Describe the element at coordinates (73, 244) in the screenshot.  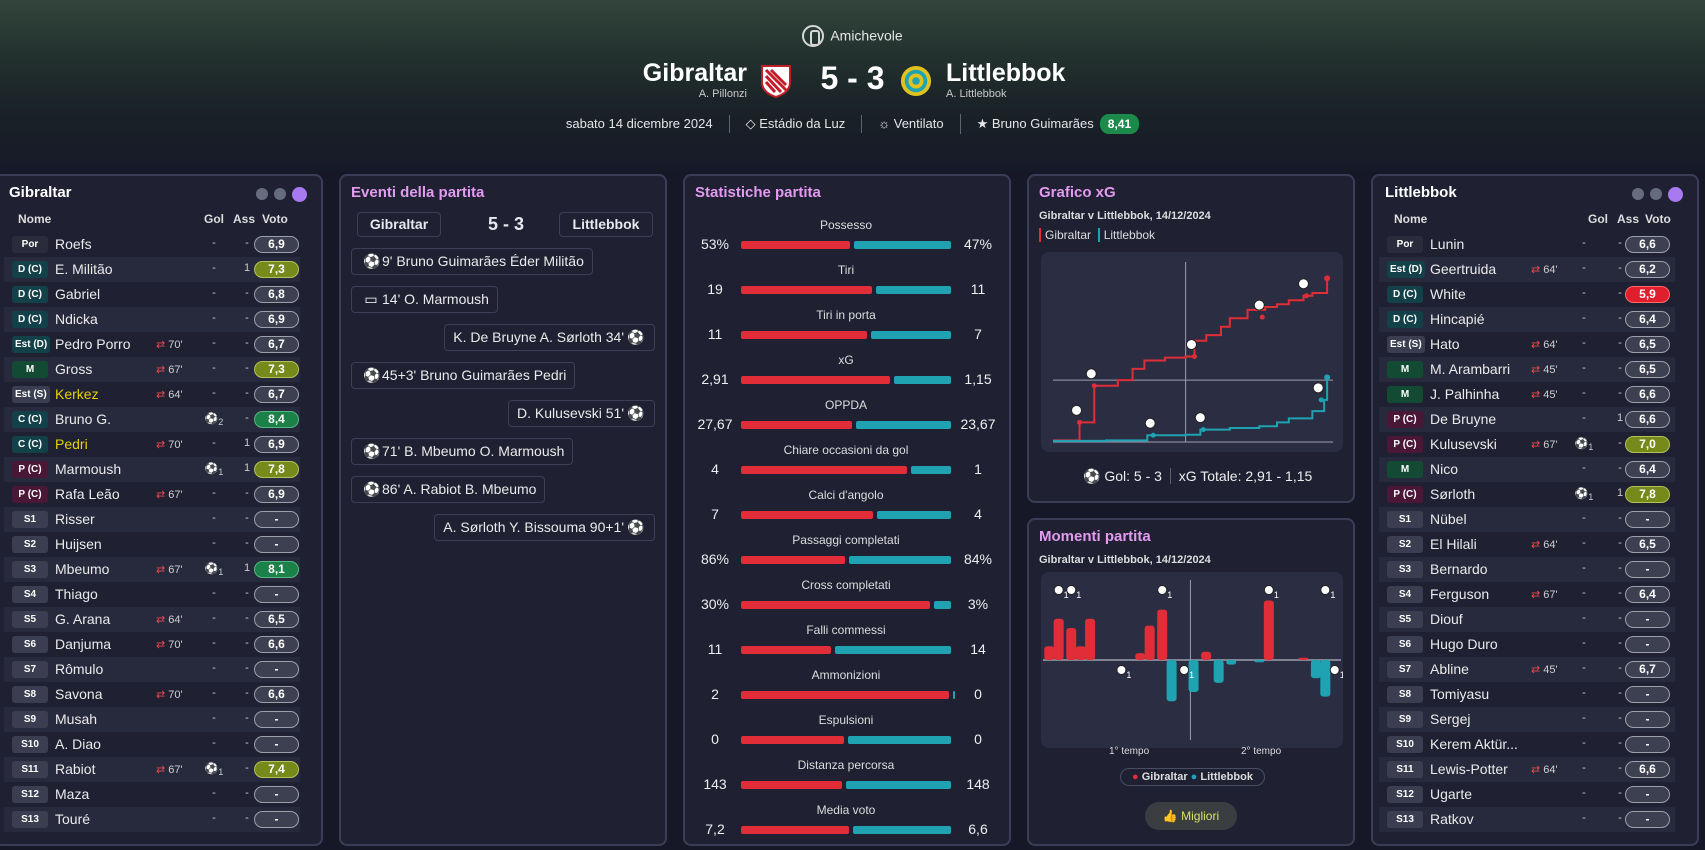
I see `player-name: Roefs` at that location.